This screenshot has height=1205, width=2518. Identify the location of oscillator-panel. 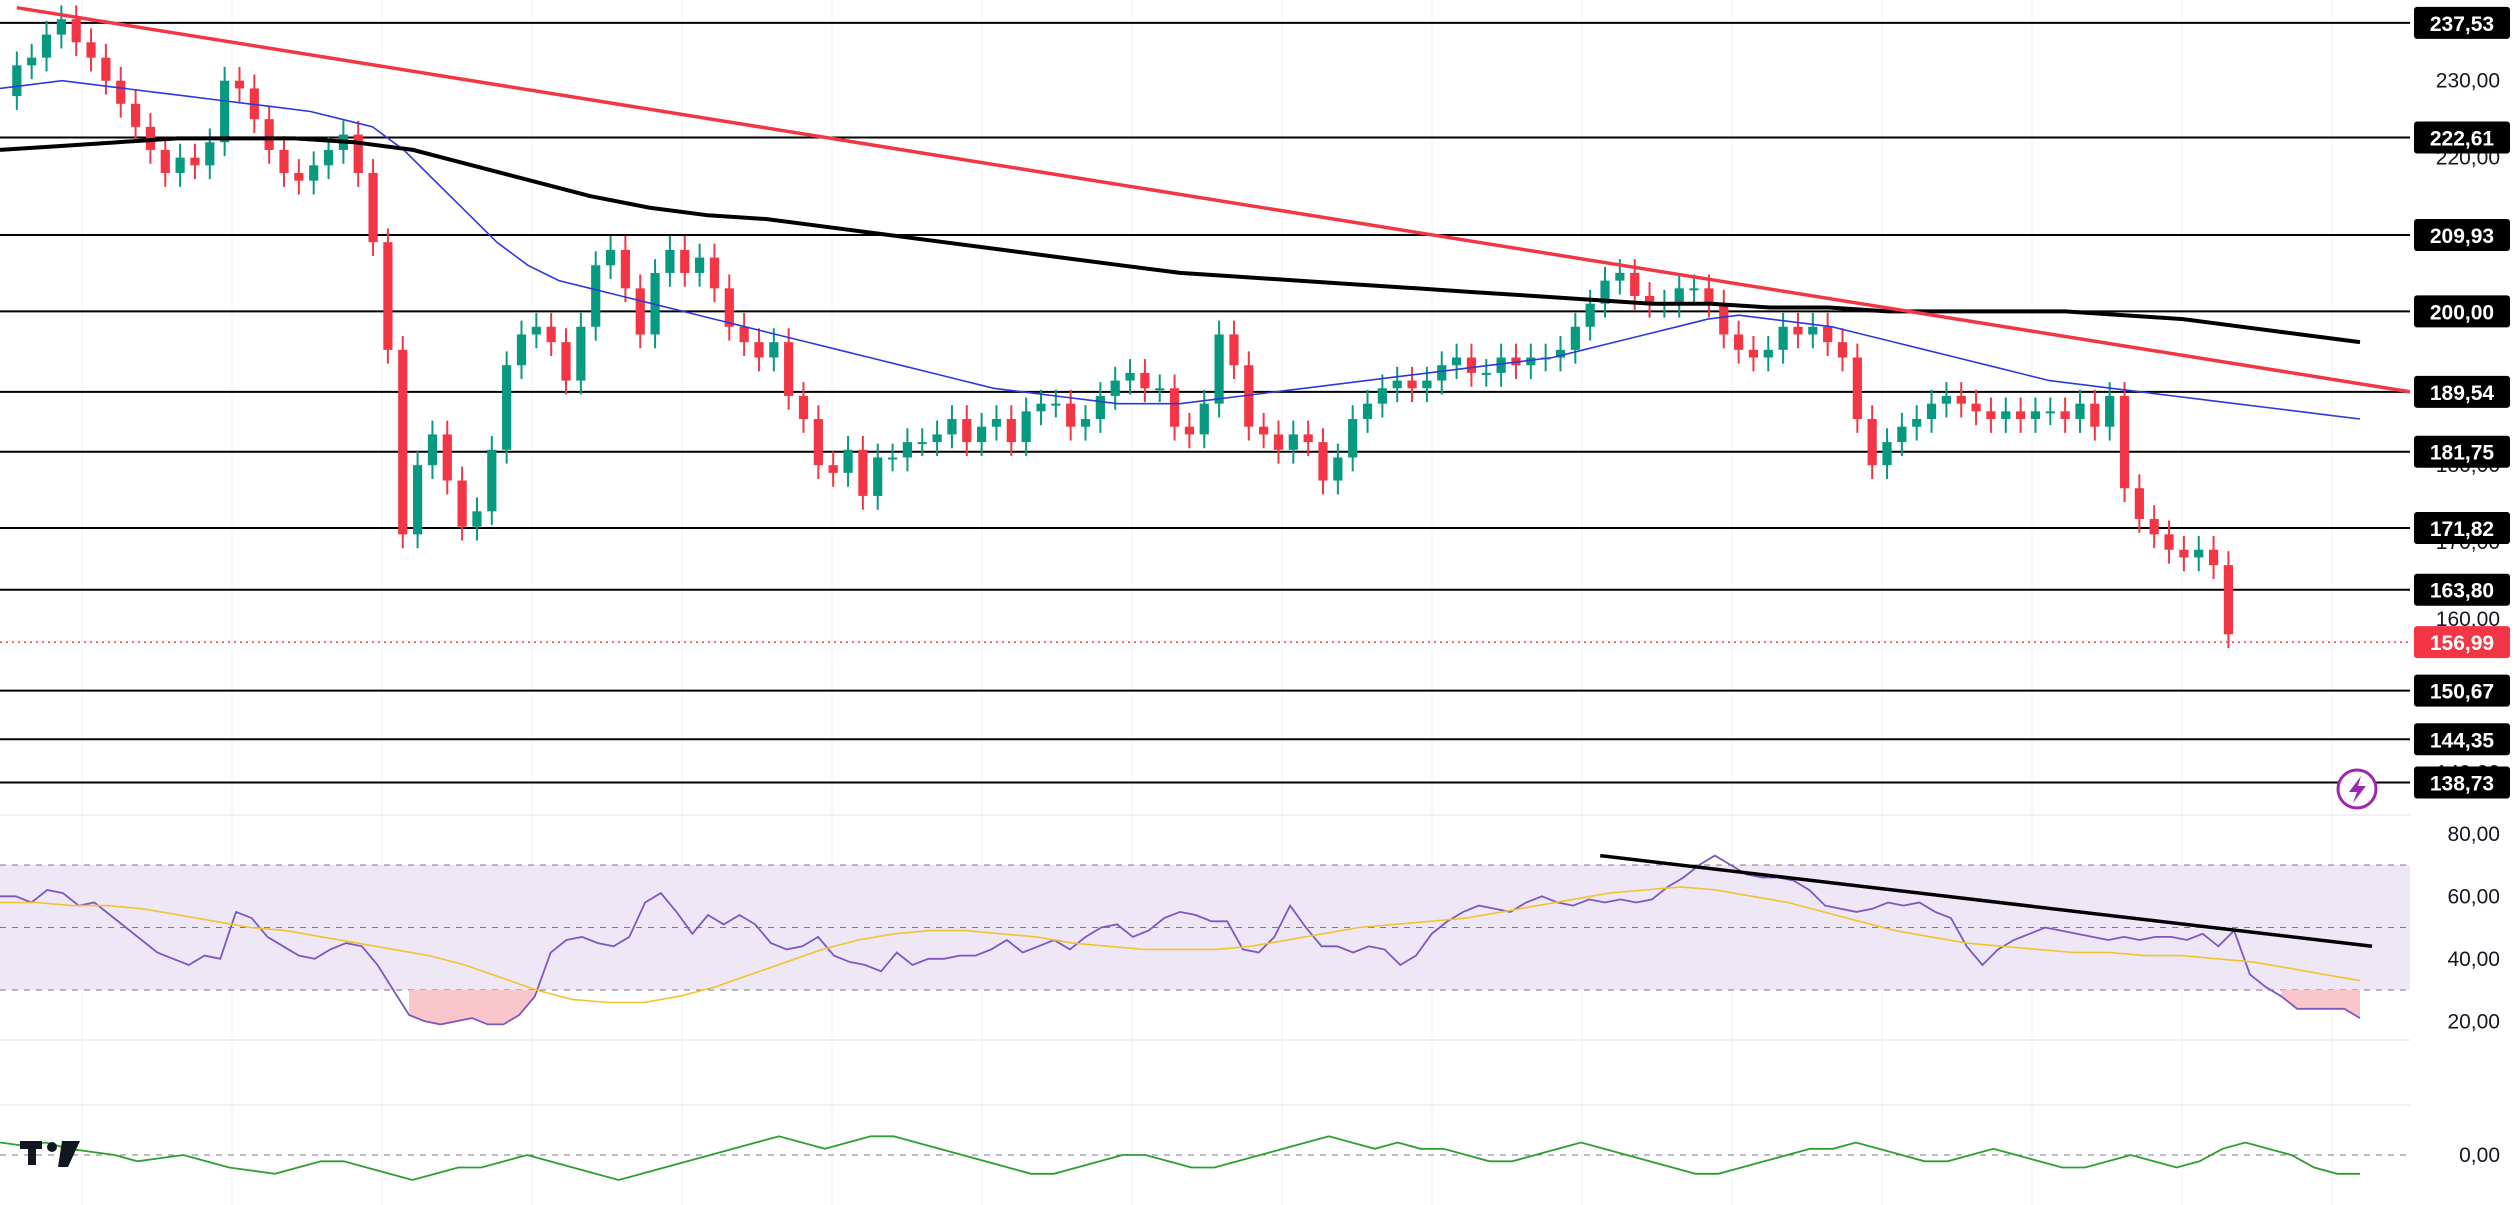
(1205, 1158).